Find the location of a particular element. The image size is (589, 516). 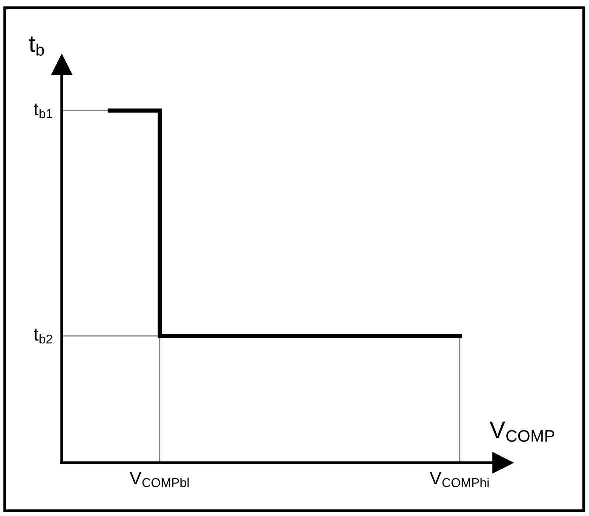

y-axis-title: t$_{b}$ is located at coordinates (36, 46).